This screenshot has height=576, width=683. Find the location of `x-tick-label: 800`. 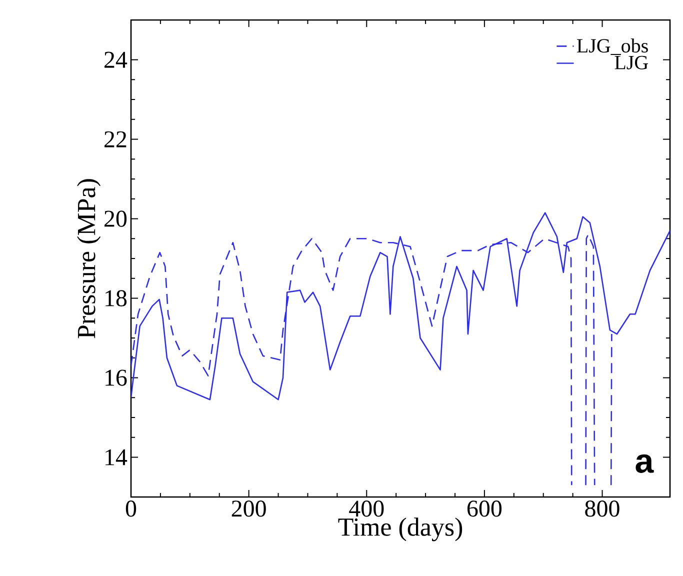

x-tick-label: 800 is located at coordinates (602, 508).